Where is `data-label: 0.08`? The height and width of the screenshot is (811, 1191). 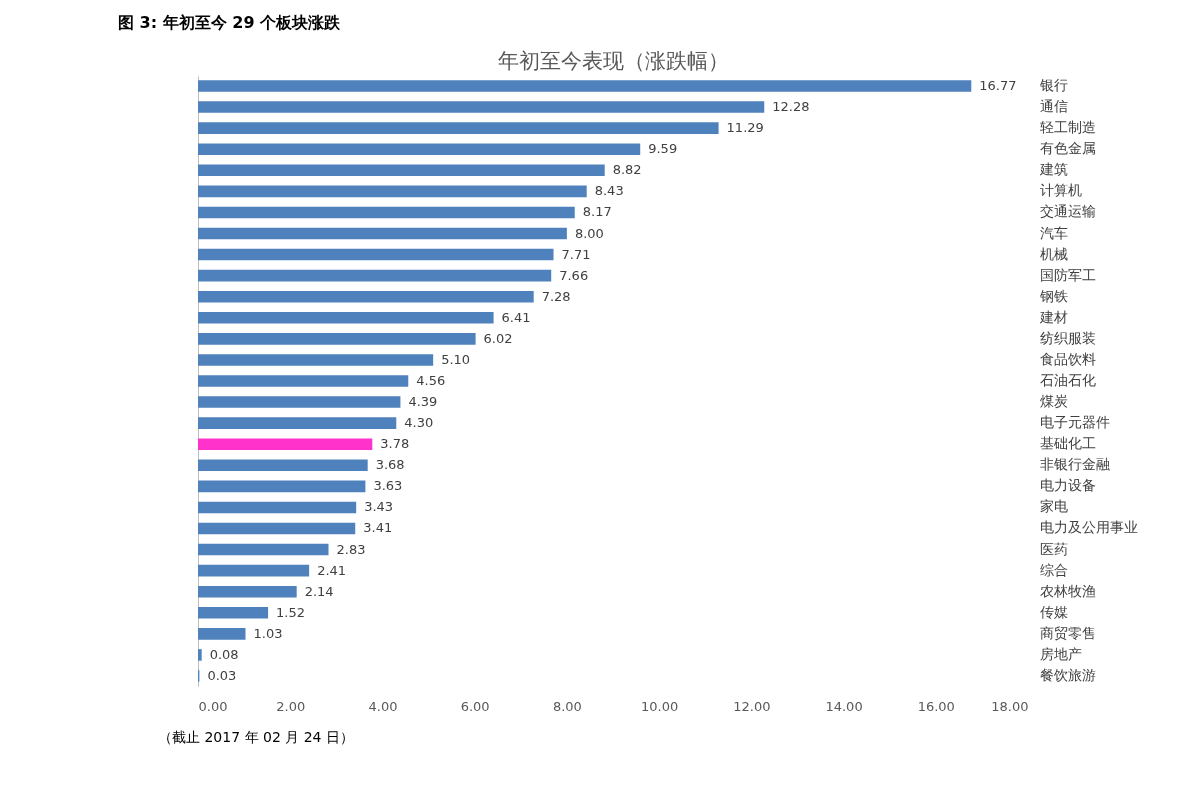 data-label: 0.08 is located at coordinates (224, 654).